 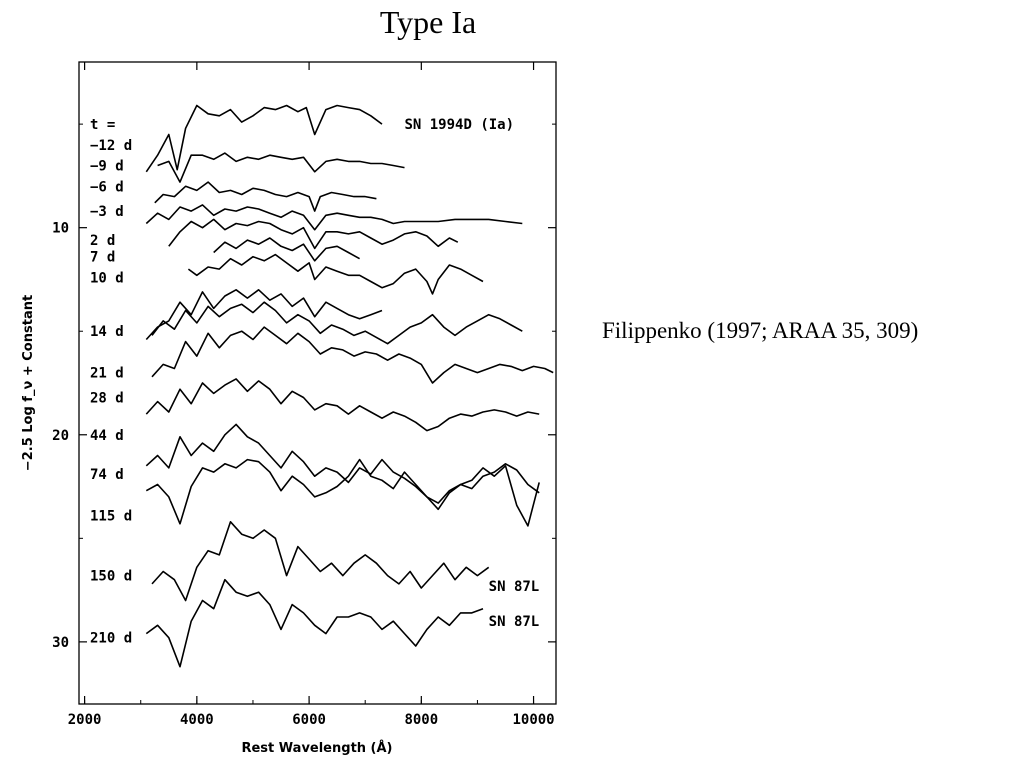 What do you see at coordinates (197, 720) in the screenshot?
I see `x-tick-label: 4000` at bounding box center [197, 720].